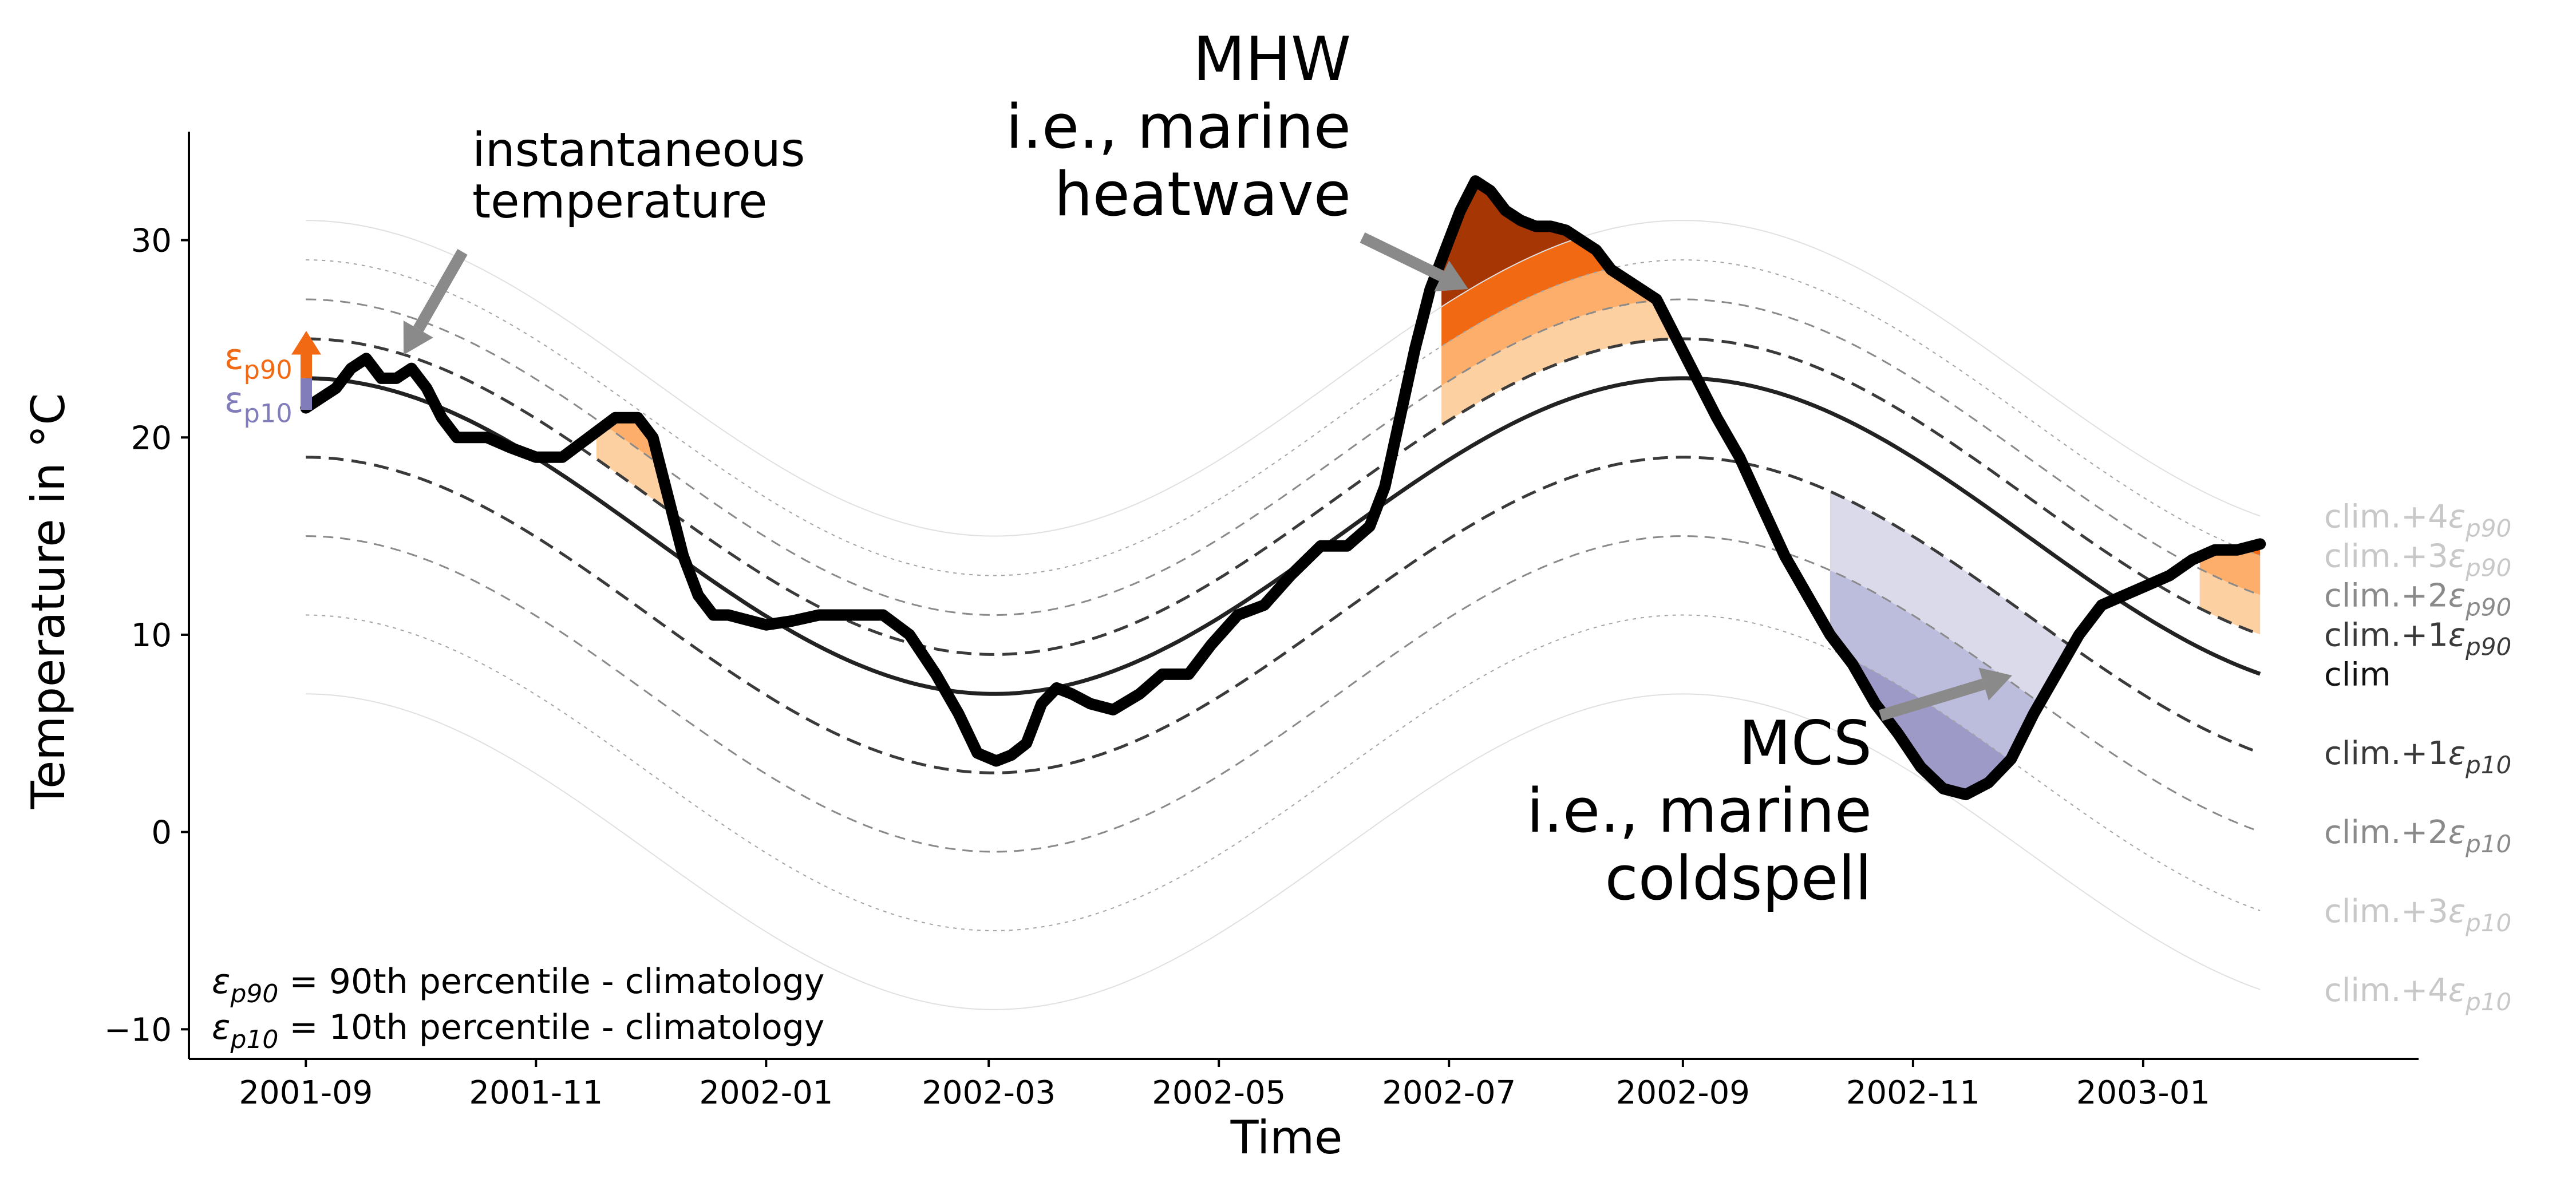  I want to click on mcs-arrow-head, so click(1995, 684).